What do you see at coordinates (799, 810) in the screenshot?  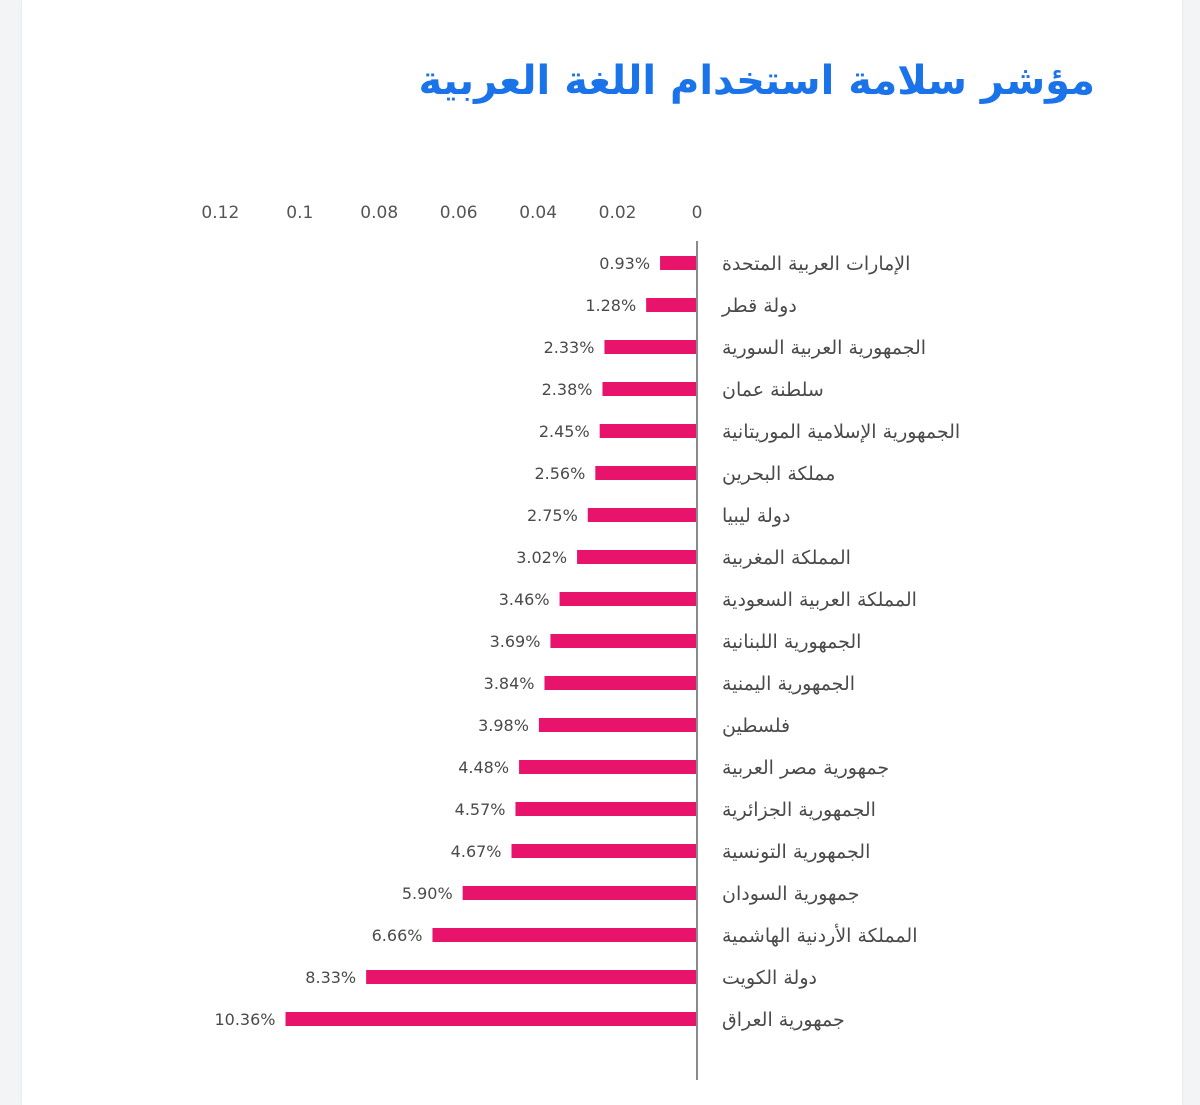 I see `category-label: الجمهورية الجزائرية` at bounding box center [799, 810].